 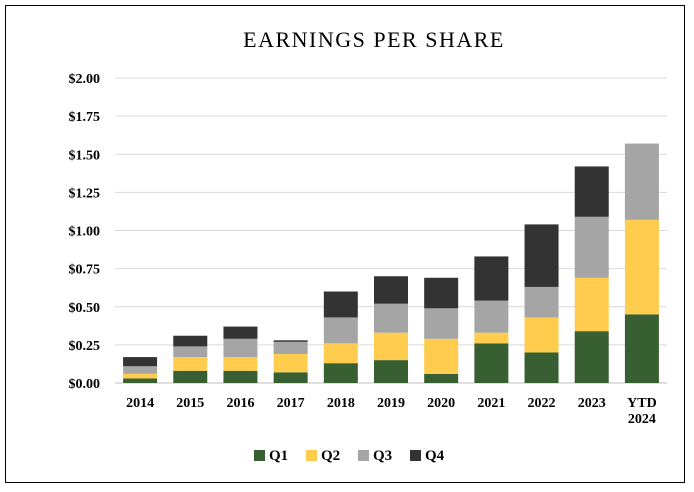 What do you see at coordinates (190, 403) in the screenshot?
I see `x-tick-label: 2015` at bounding box center [190, 403].